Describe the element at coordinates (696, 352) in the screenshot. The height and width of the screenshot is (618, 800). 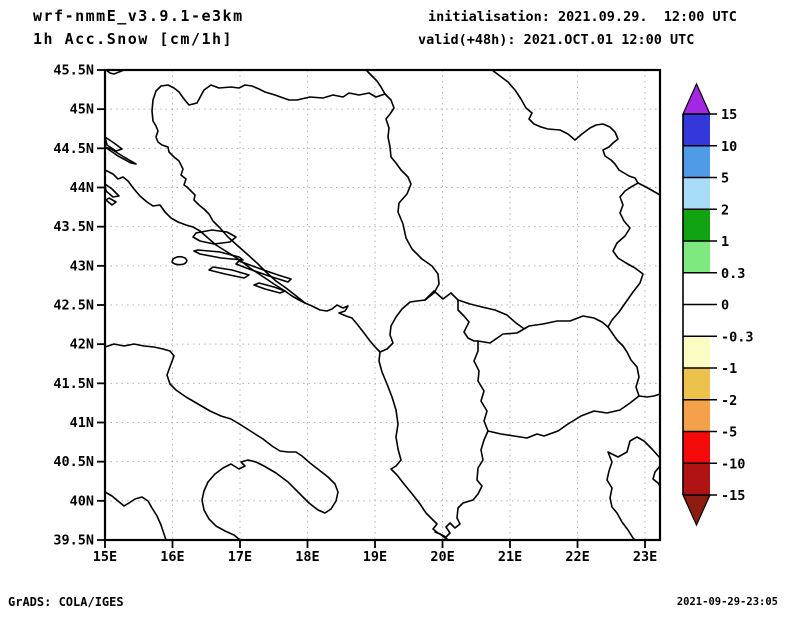
I see `colorbar-band--0.3-to--1` at that location.